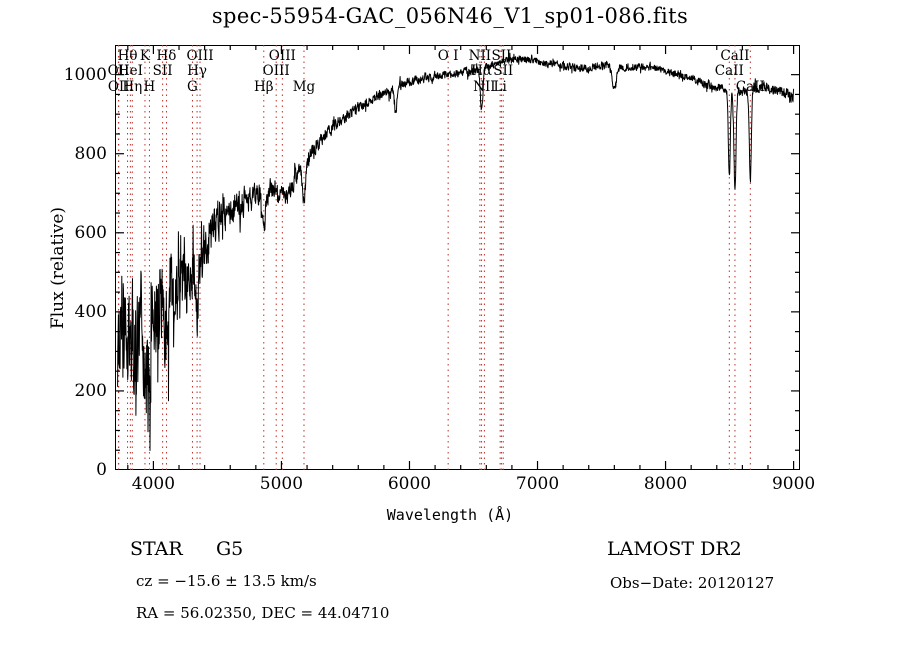  What do you see at coordinates (674, 549) in the screenshot?
I see `survey-label: LAMOST DR2` at bounding box center [674, 549].